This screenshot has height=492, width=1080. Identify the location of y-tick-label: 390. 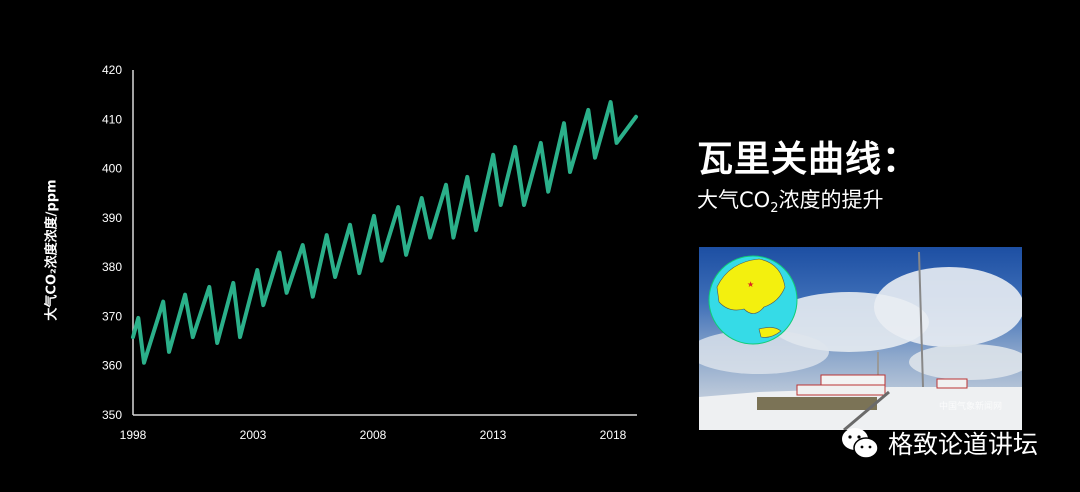
(112, 218).